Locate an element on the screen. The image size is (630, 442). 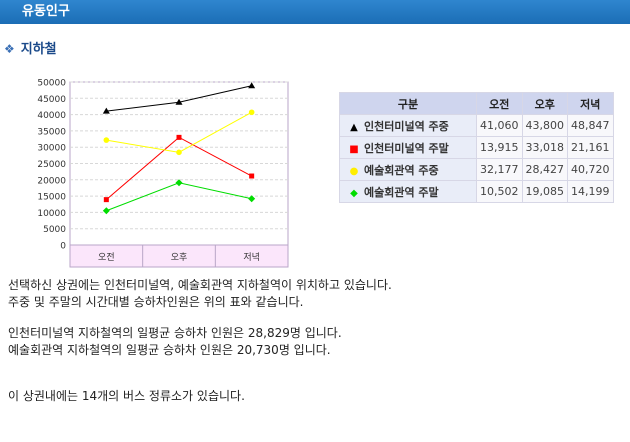
y-tick-label: 0 is located at coordinates (63, 247).